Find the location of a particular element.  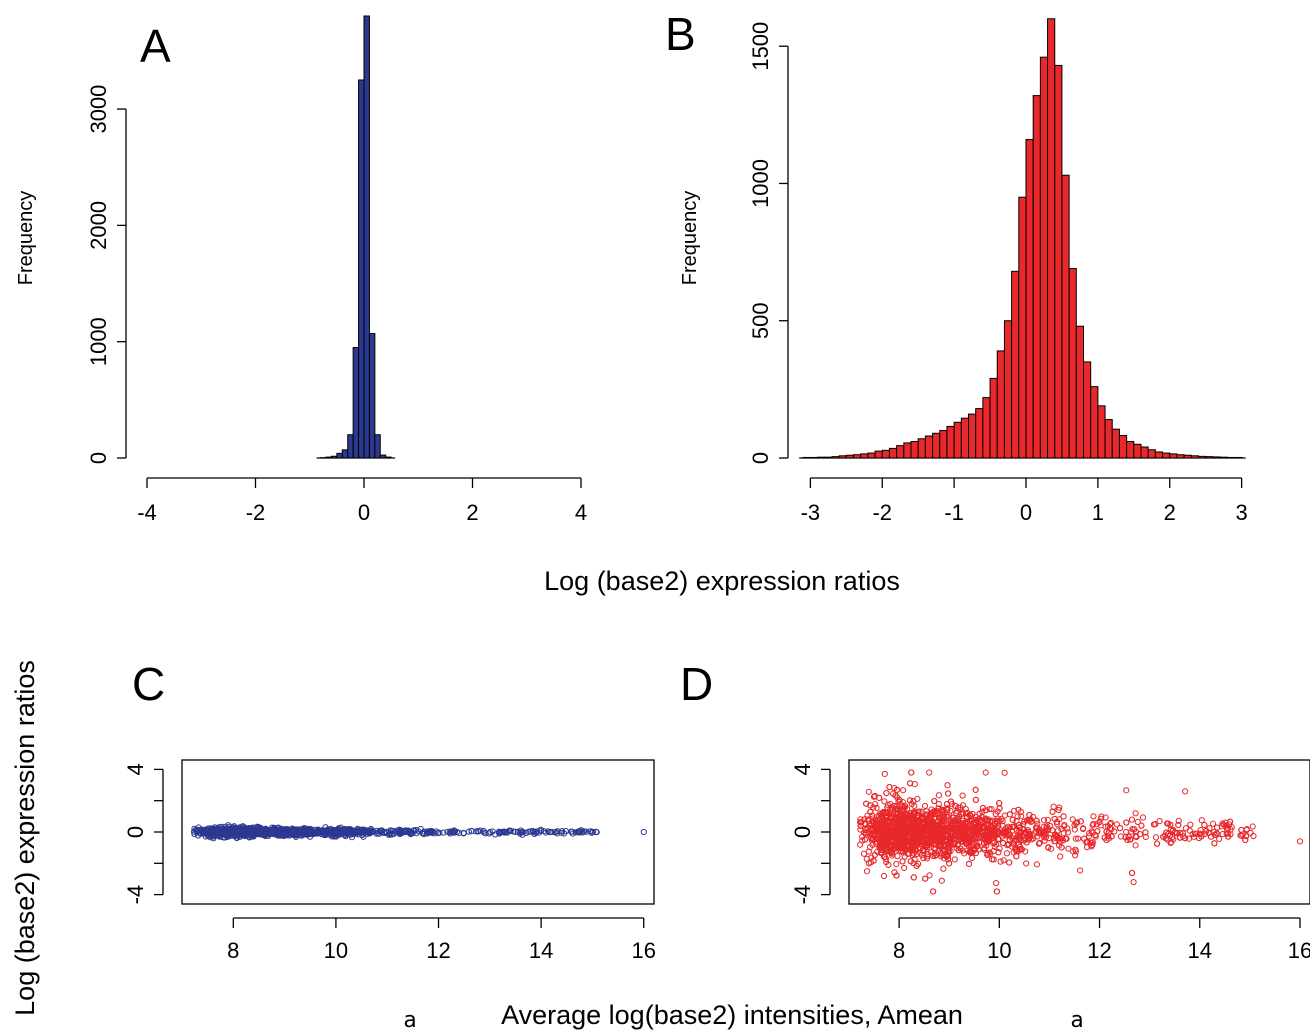

y-tick-label: 0 is located at coordinates (760, 458).